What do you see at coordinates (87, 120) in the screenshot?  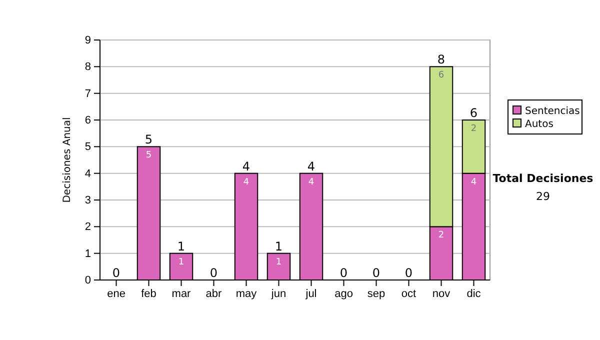 I see `y-tick-label: 6` at bounding box center [87, 120].